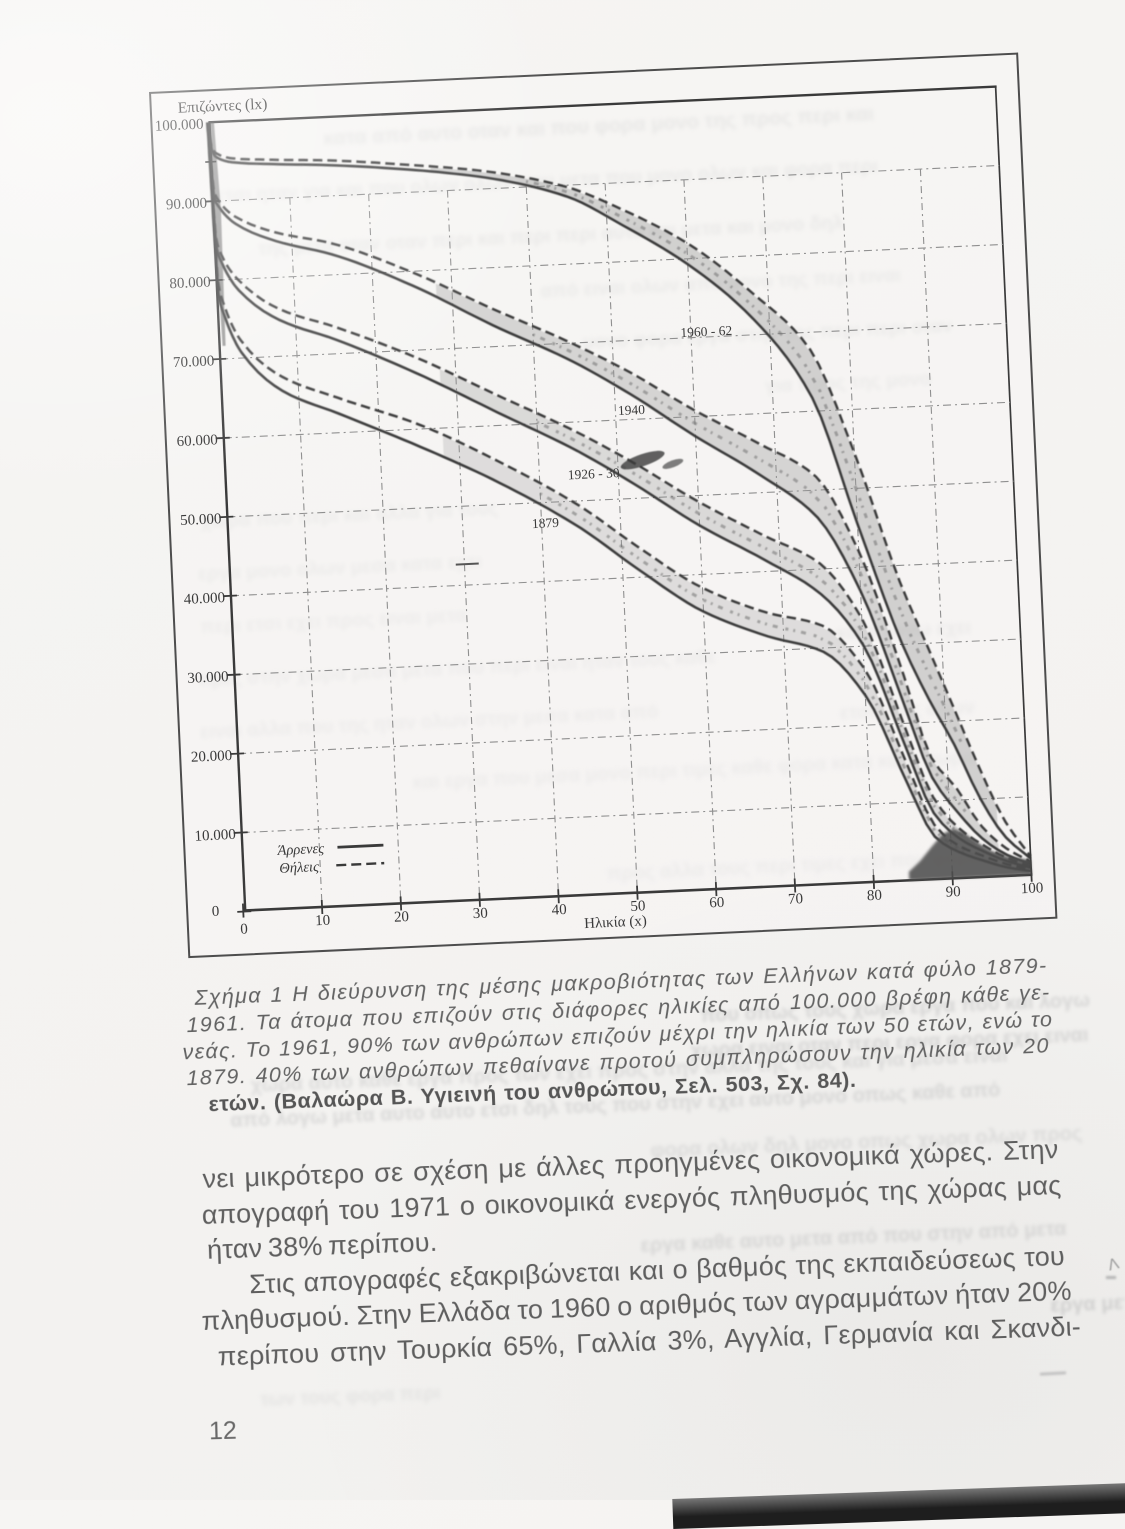 This screenshot has width=1125, height=1529. What do you see at coordinates (480, 913) in the screenshot?
I see `svg-text: 30` at bounding box center [480, 913].